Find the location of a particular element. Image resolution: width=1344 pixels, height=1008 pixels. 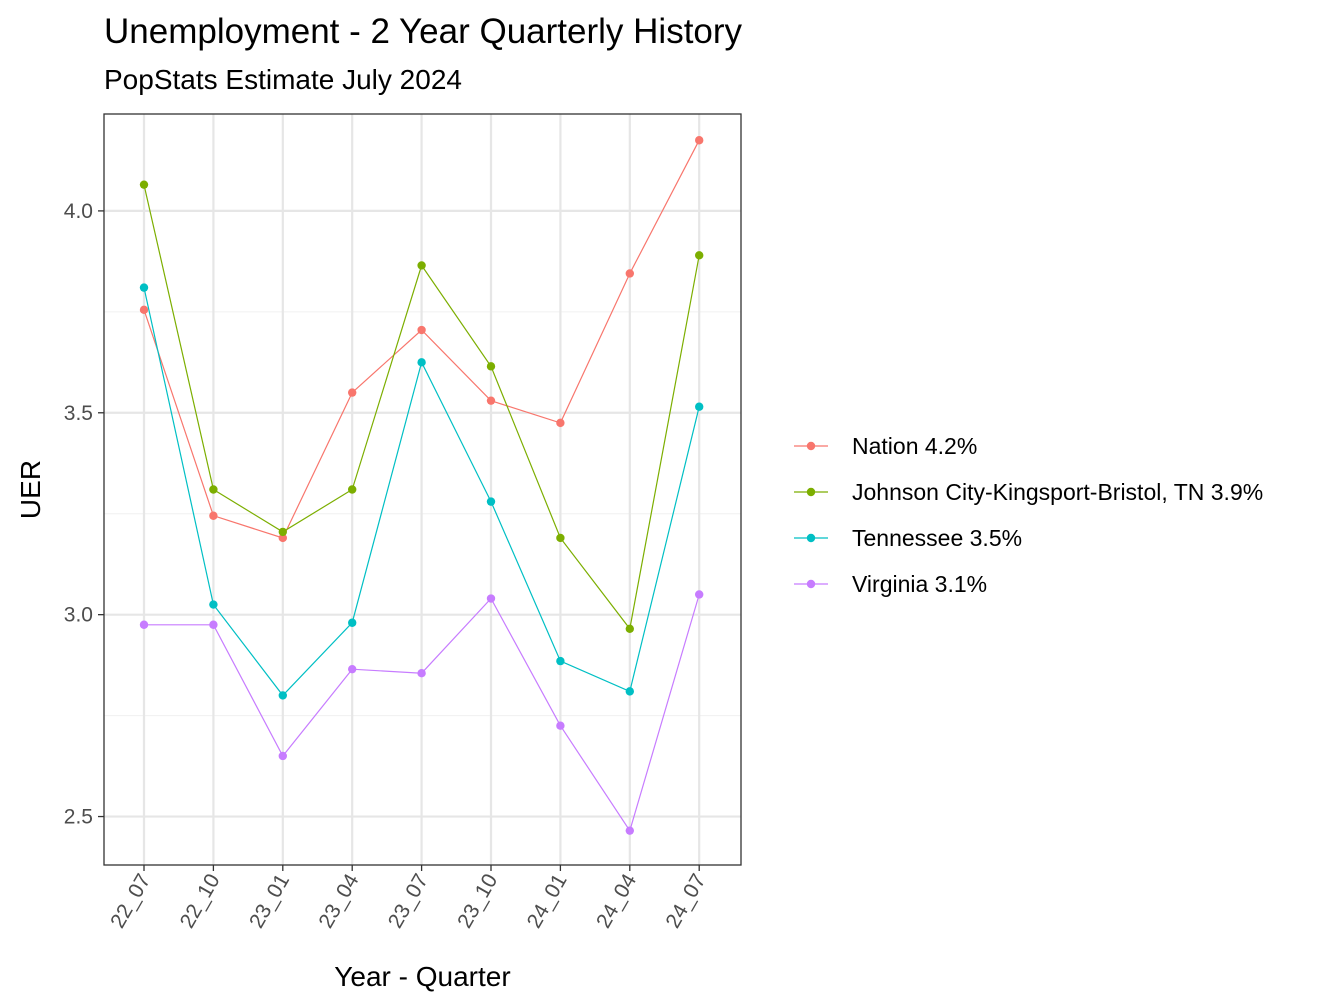

legend-label: Virginia 3.1% is located at coordinates (919, 584).